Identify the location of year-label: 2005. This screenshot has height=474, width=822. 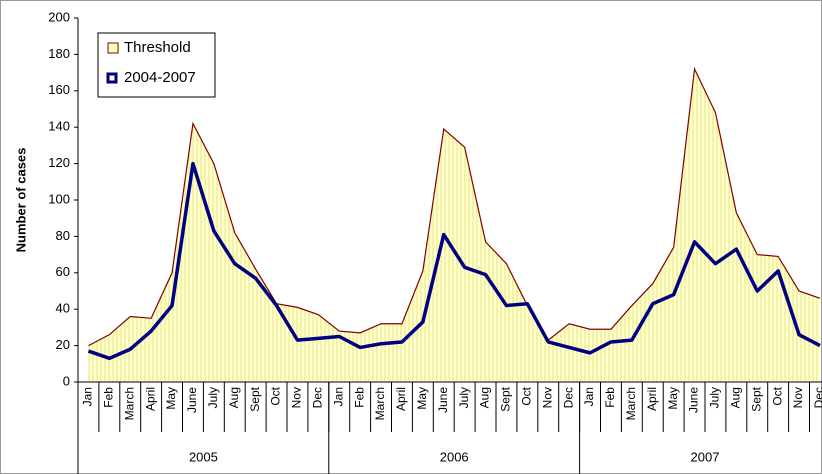
(203, 456).